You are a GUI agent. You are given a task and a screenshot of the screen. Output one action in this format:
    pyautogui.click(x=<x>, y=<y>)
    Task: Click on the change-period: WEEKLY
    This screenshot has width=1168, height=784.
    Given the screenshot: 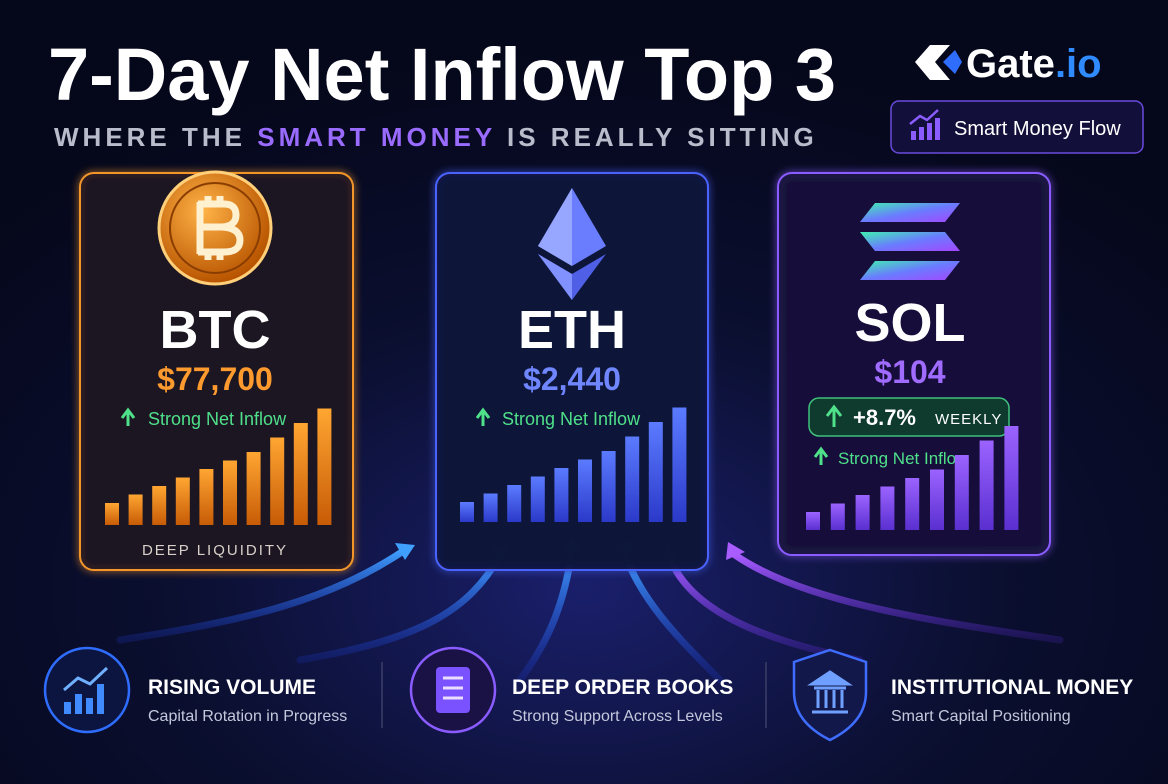 What is the action you would take?
    pyautogui.click(x=968, y=419)
    